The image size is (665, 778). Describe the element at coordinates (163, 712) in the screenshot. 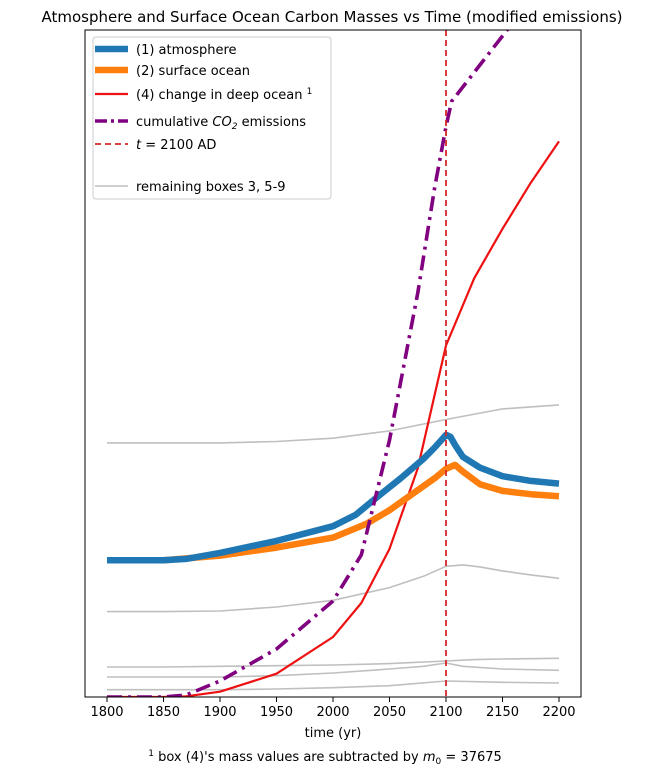

I see `x-tick-label: 1850` at that location.